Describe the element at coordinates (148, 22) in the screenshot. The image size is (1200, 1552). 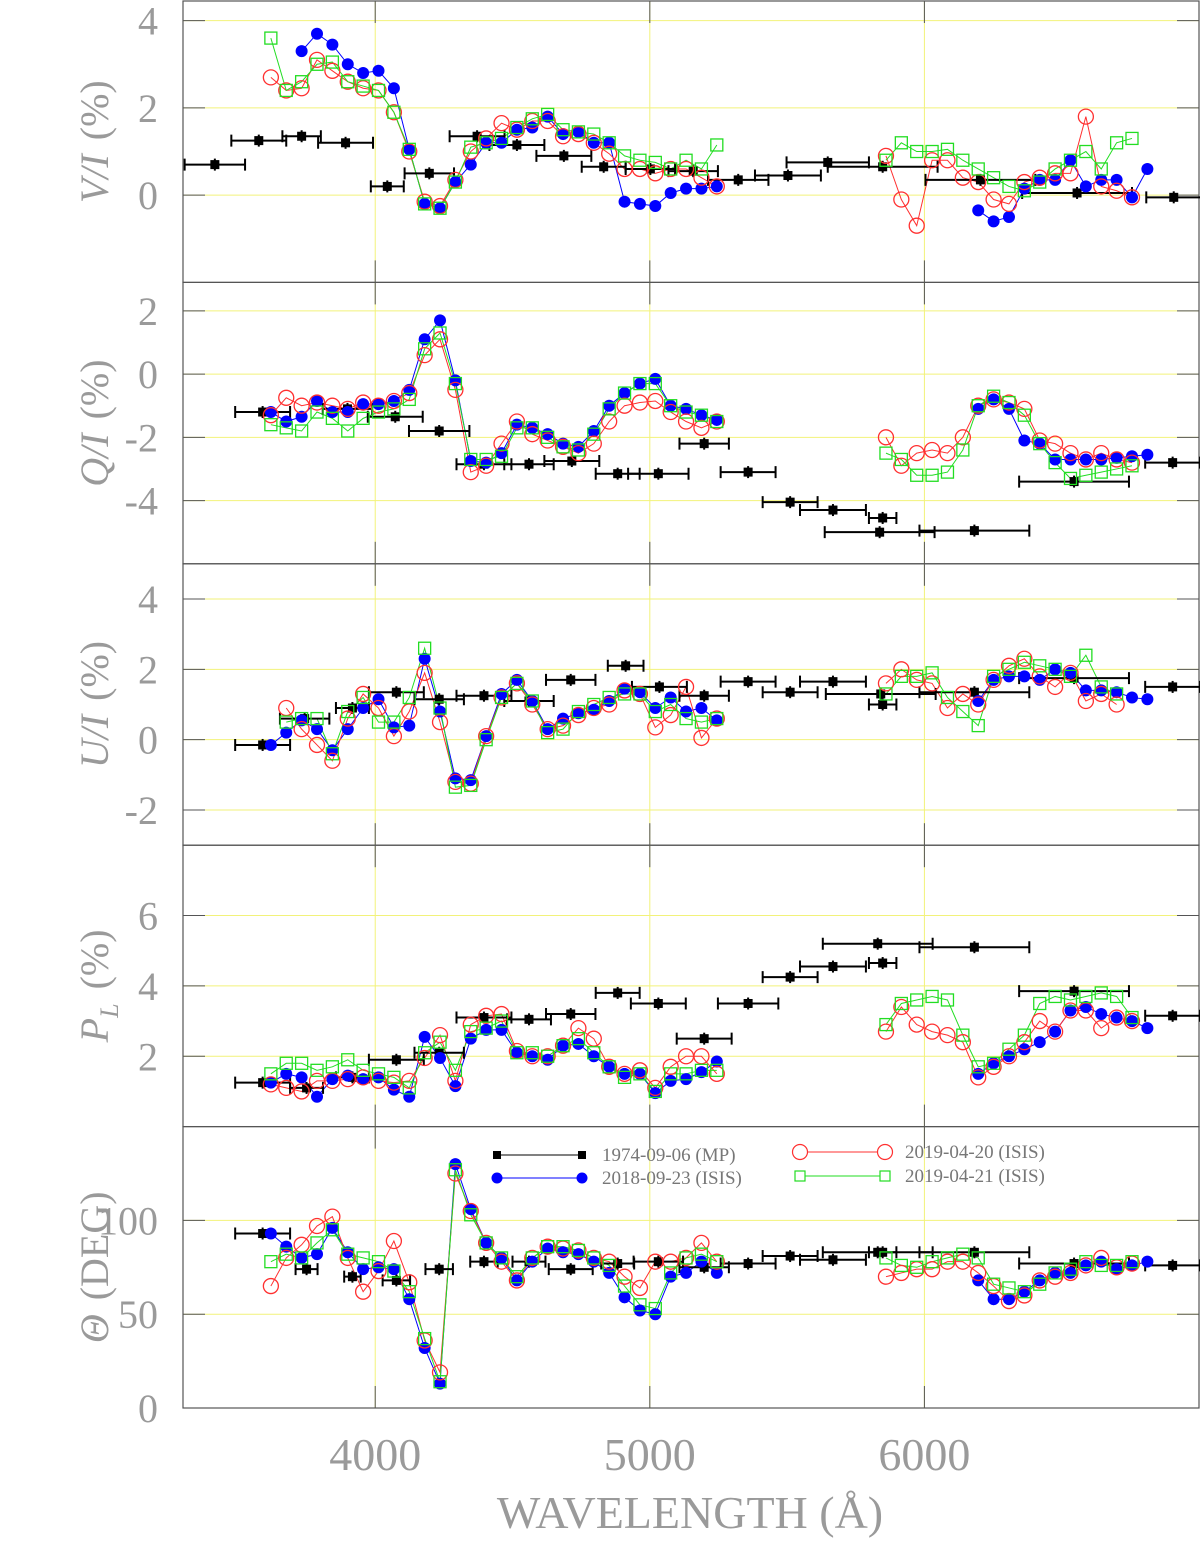
I see `y-tick-label: 4` at that location.